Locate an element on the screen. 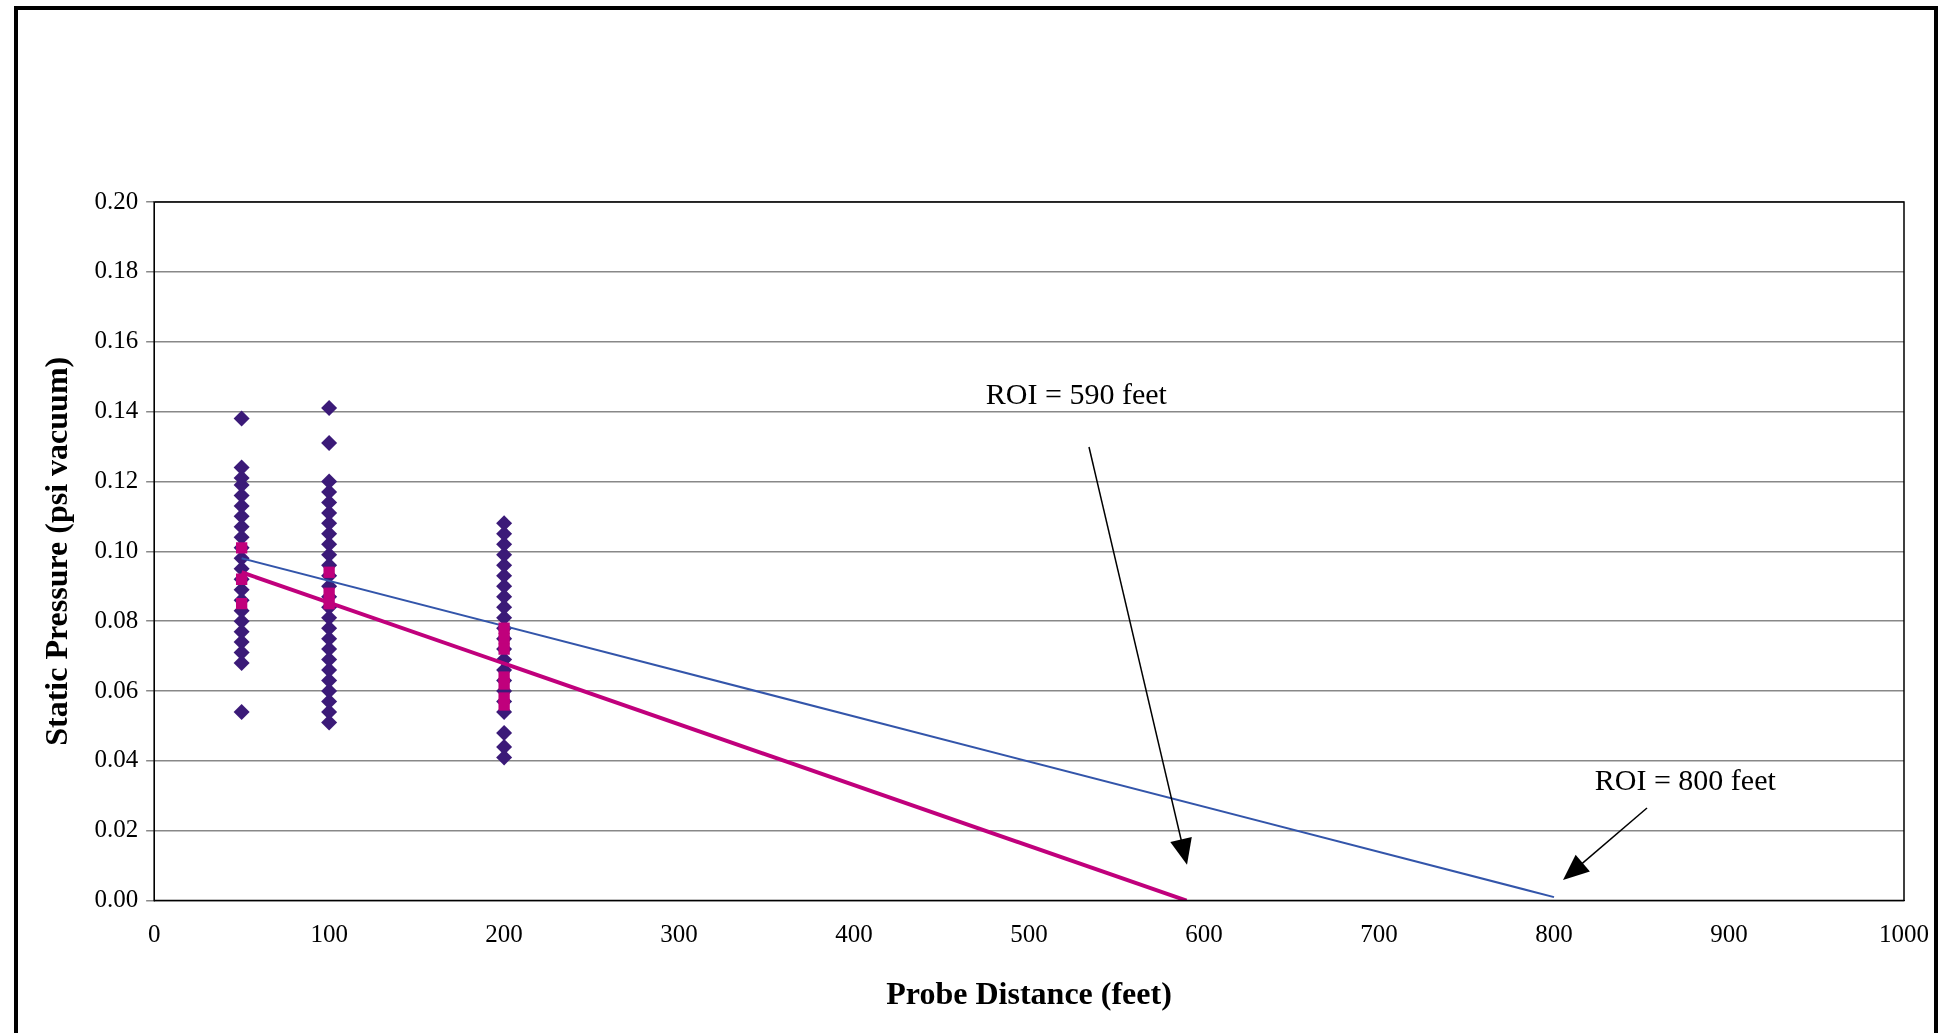  y-axis-title: Static Pressure (psi vacuum) is located at coordinates (56, 551).